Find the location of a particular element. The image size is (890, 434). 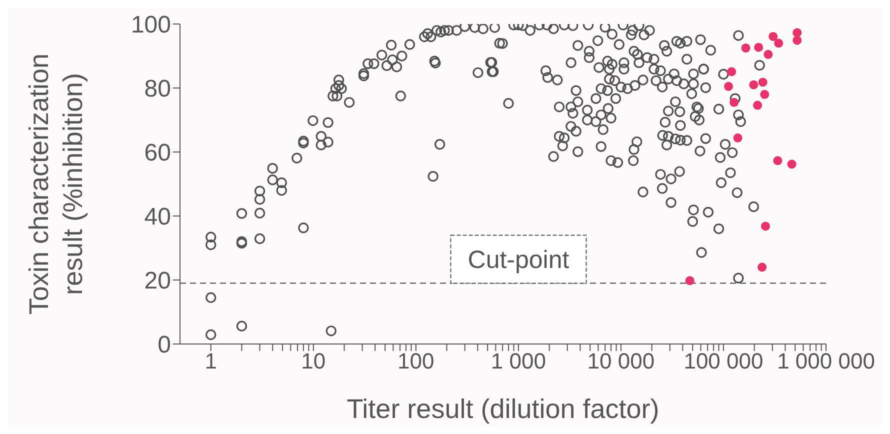

ref-line-label: Cut-point is located at coordinates (519, 260).